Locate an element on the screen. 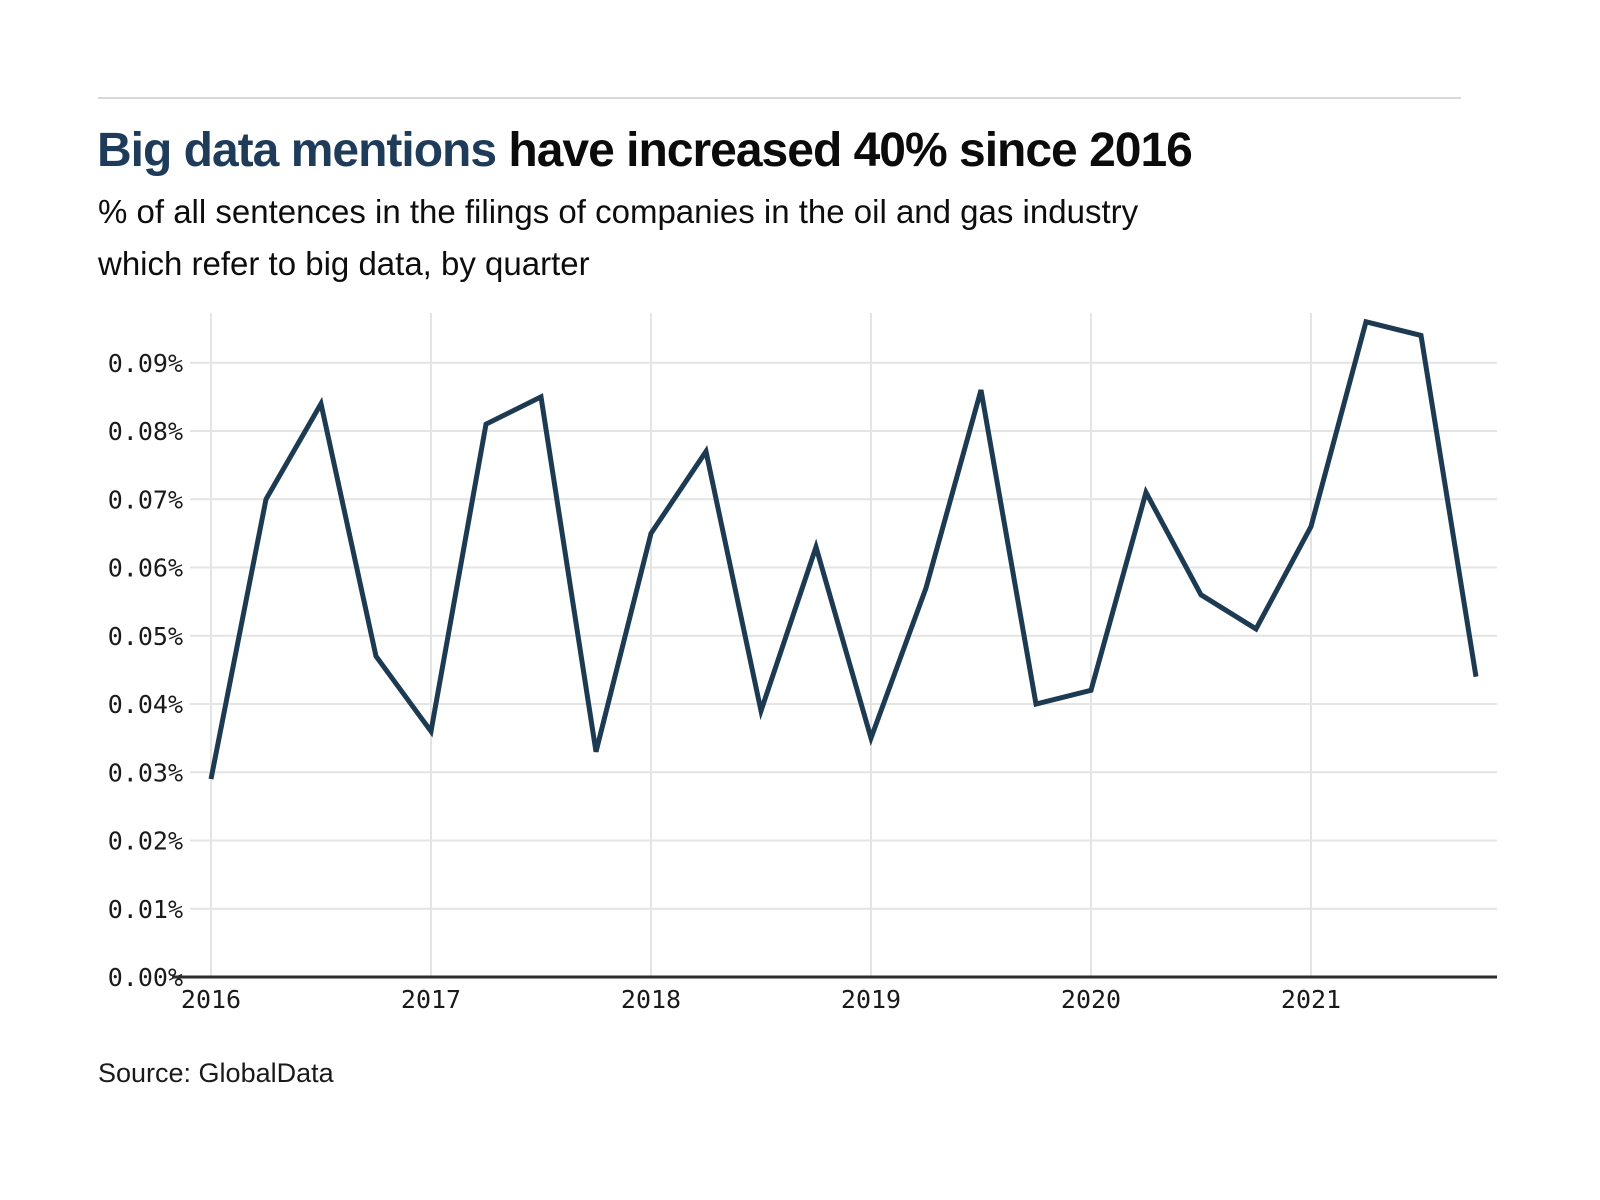 This screenshot has height=1200, width=1600. x-tick-label: 2021 is located at coordinates (1311, 999).